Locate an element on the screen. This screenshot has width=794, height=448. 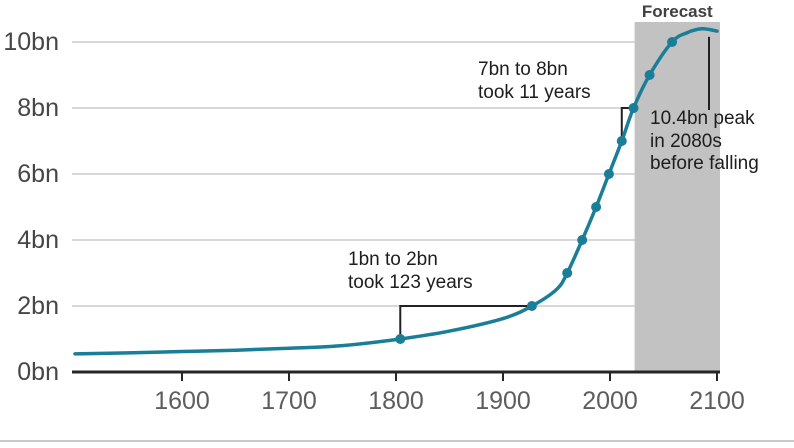
x-axis-label: 2000 is located at coordinates (610, 401).